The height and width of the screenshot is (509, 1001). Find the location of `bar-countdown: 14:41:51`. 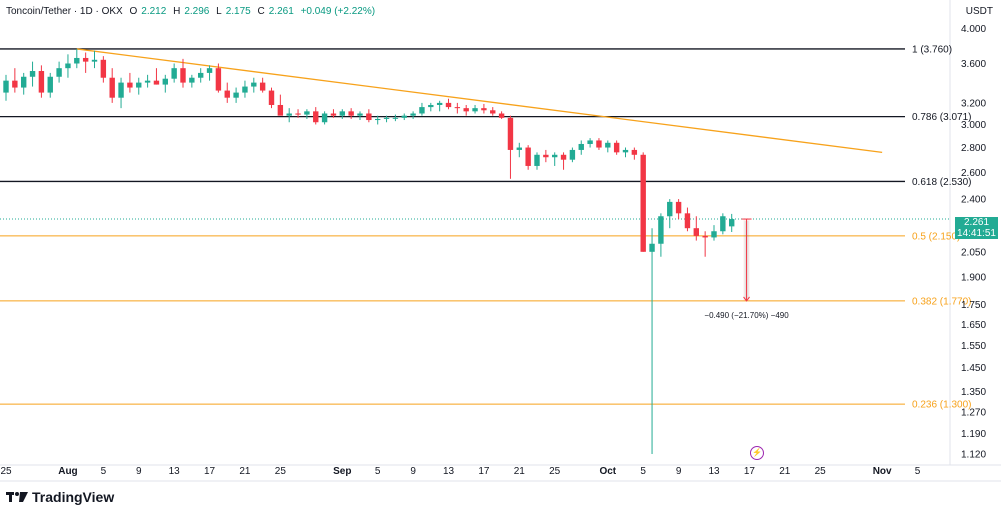

bar-countdown: 14:41:51 is located at coordinates (976, 233).